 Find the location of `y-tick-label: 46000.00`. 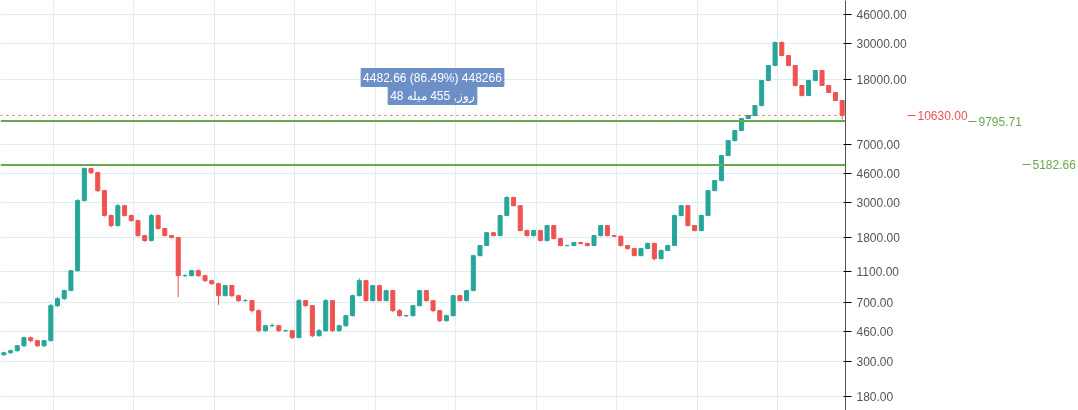

y-tick-label: 46000.00 is located at coordinates (881, 14).